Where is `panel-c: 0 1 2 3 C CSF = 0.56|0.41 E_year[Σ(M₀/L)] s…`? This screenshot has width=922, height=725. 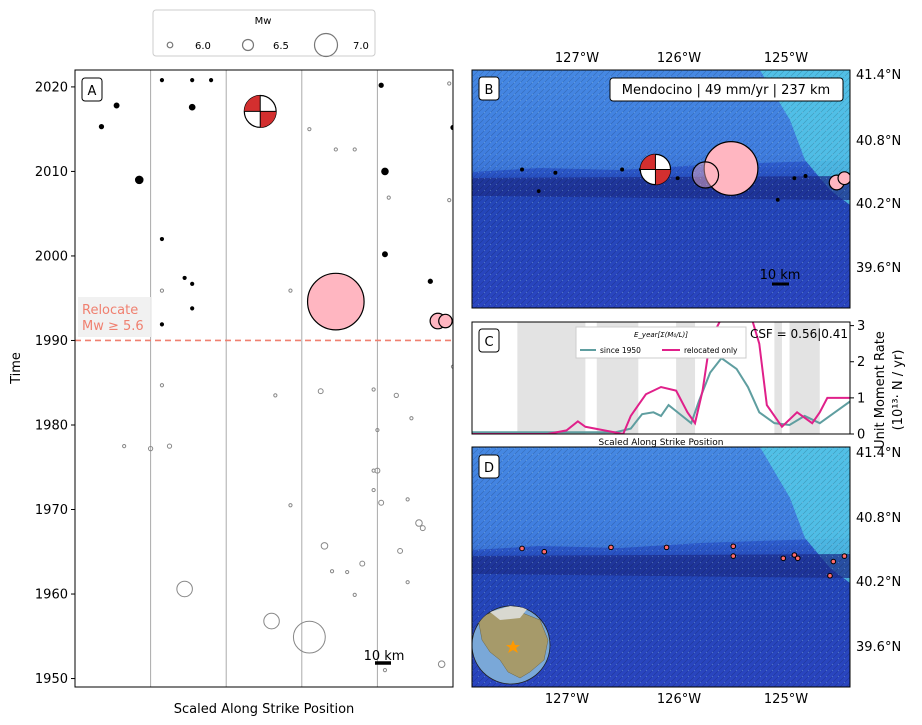 panel-c: 0 1 2 3 C CSF = 0.56|0.41 E_year[Σ(M₀/L)] s… is located at coordinates (688, 384).